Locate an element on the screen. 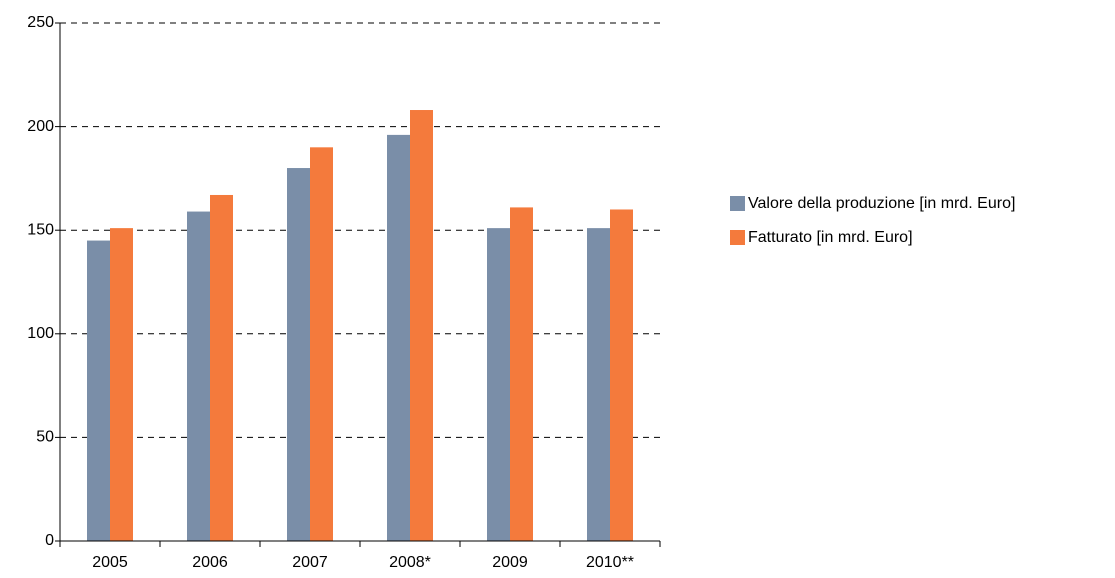 This screenshot has height=578, width=1115. legend-label: Valore della produzione [in mrd. Euro] is located at coordinates (881, 203).